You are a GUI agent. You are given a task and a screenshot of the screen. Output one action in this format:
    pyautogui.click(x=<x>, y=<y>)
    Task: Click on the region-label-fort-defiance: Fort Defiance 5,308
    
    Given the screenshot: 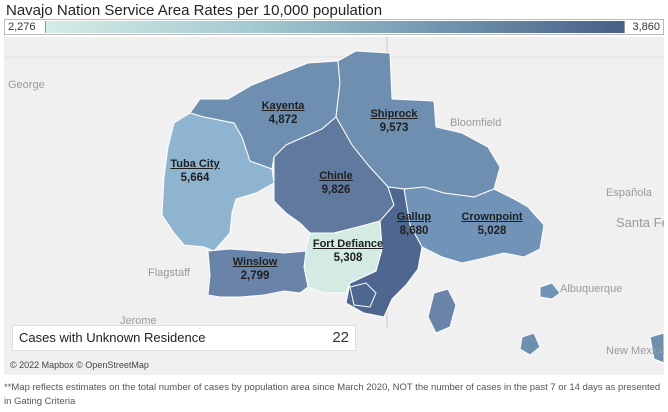 What is the action you would take?
    pyautogui.click(x=348, y=251)
    